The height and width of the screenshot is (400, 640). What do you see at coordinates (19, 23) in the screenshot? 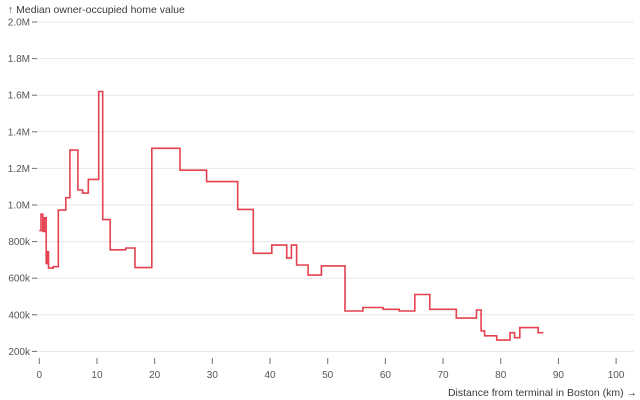
I see `y-tick-label: 2.0M` at bounding box center [19, 23].